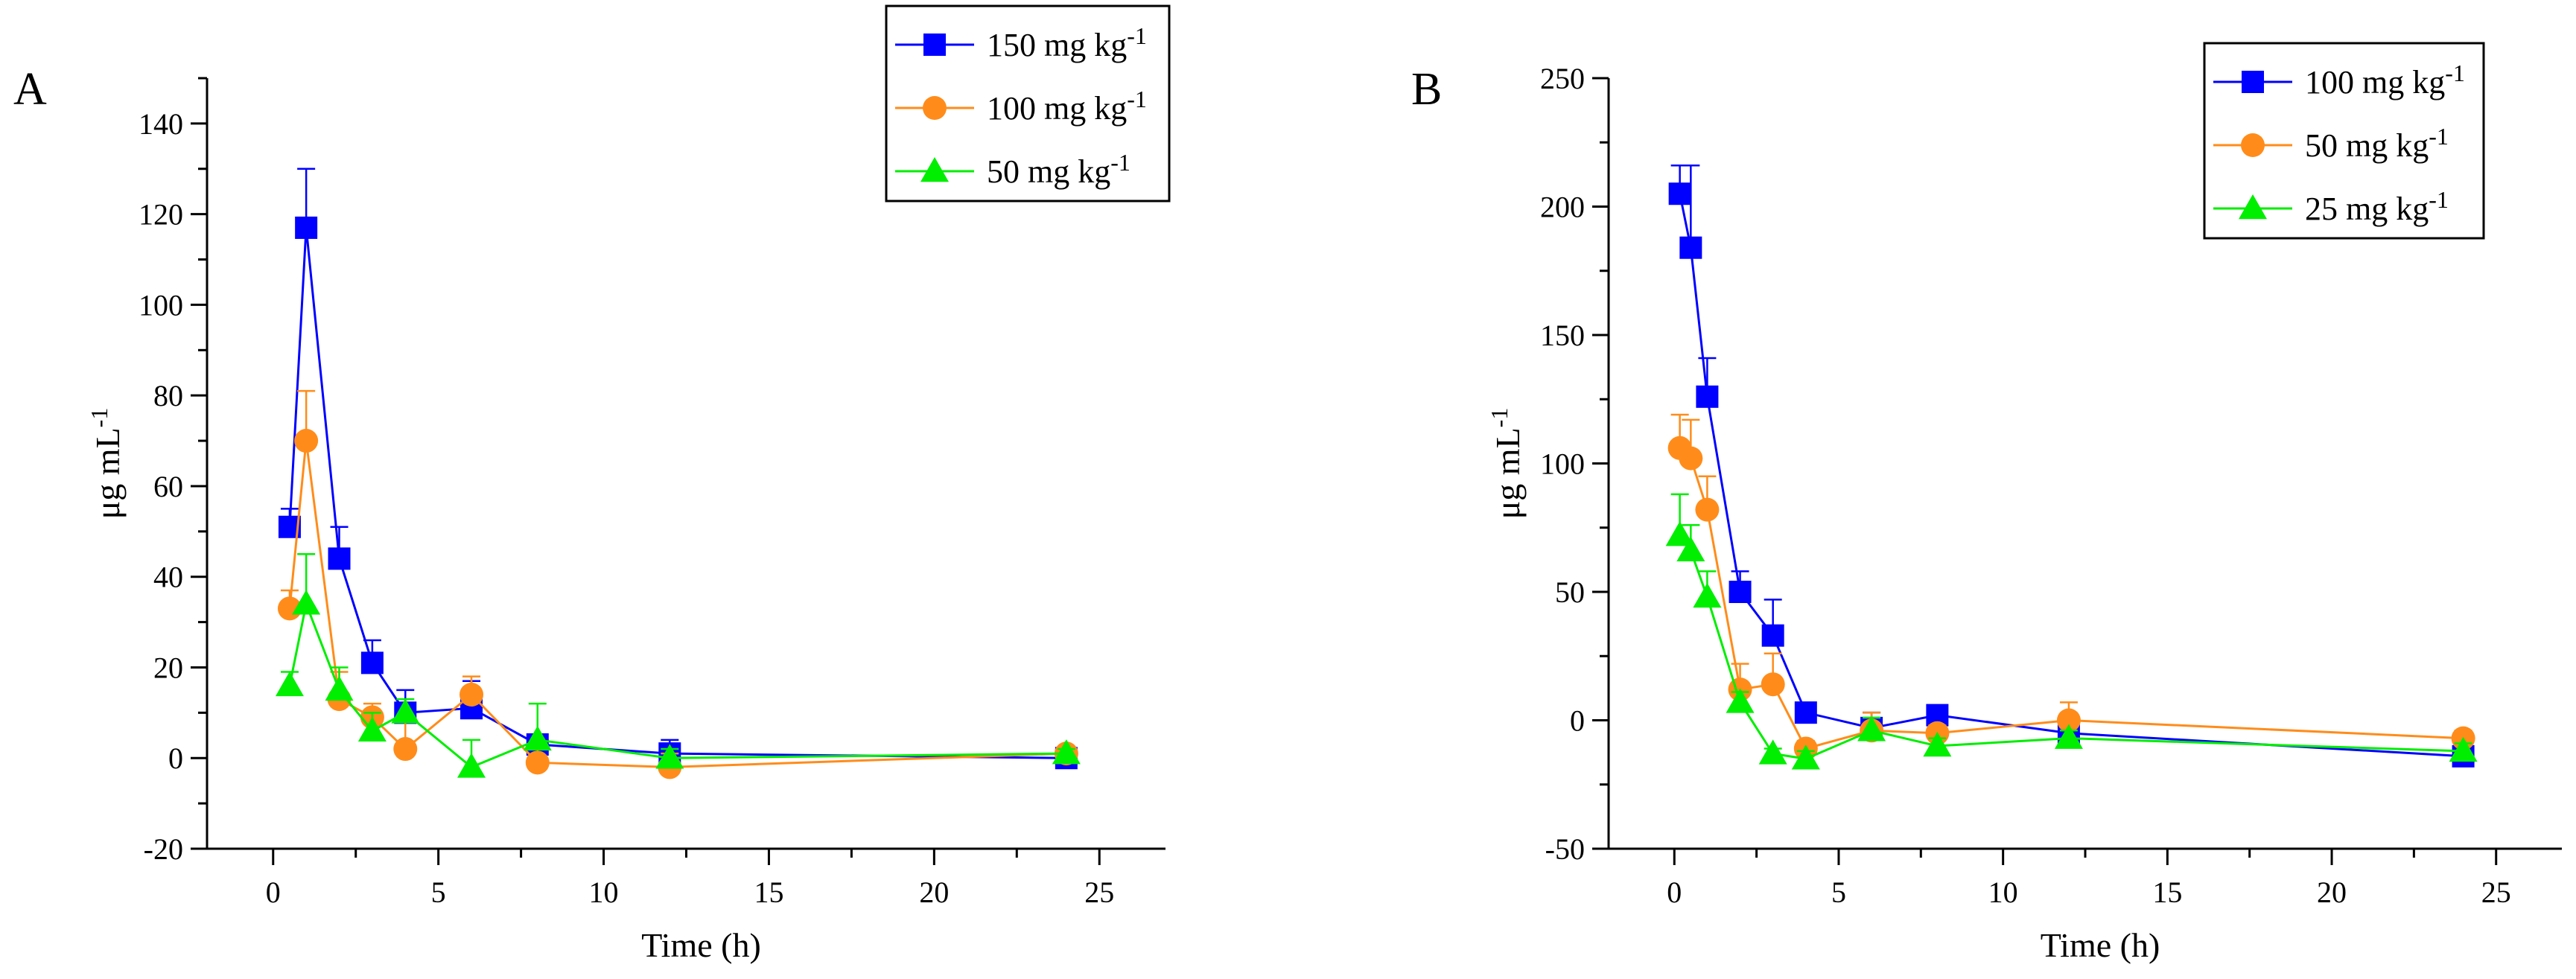  Describe the element at coordinates (2367, 209) in the screenshot. I see `legend-label-main: 25 mg kg` at that location.